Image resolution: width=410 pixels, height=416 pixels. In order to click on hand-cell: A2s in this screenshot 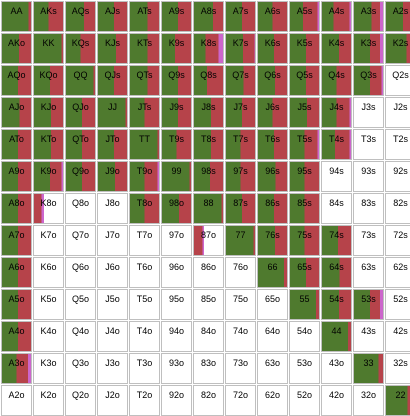, I will do `click(397, 16)`.